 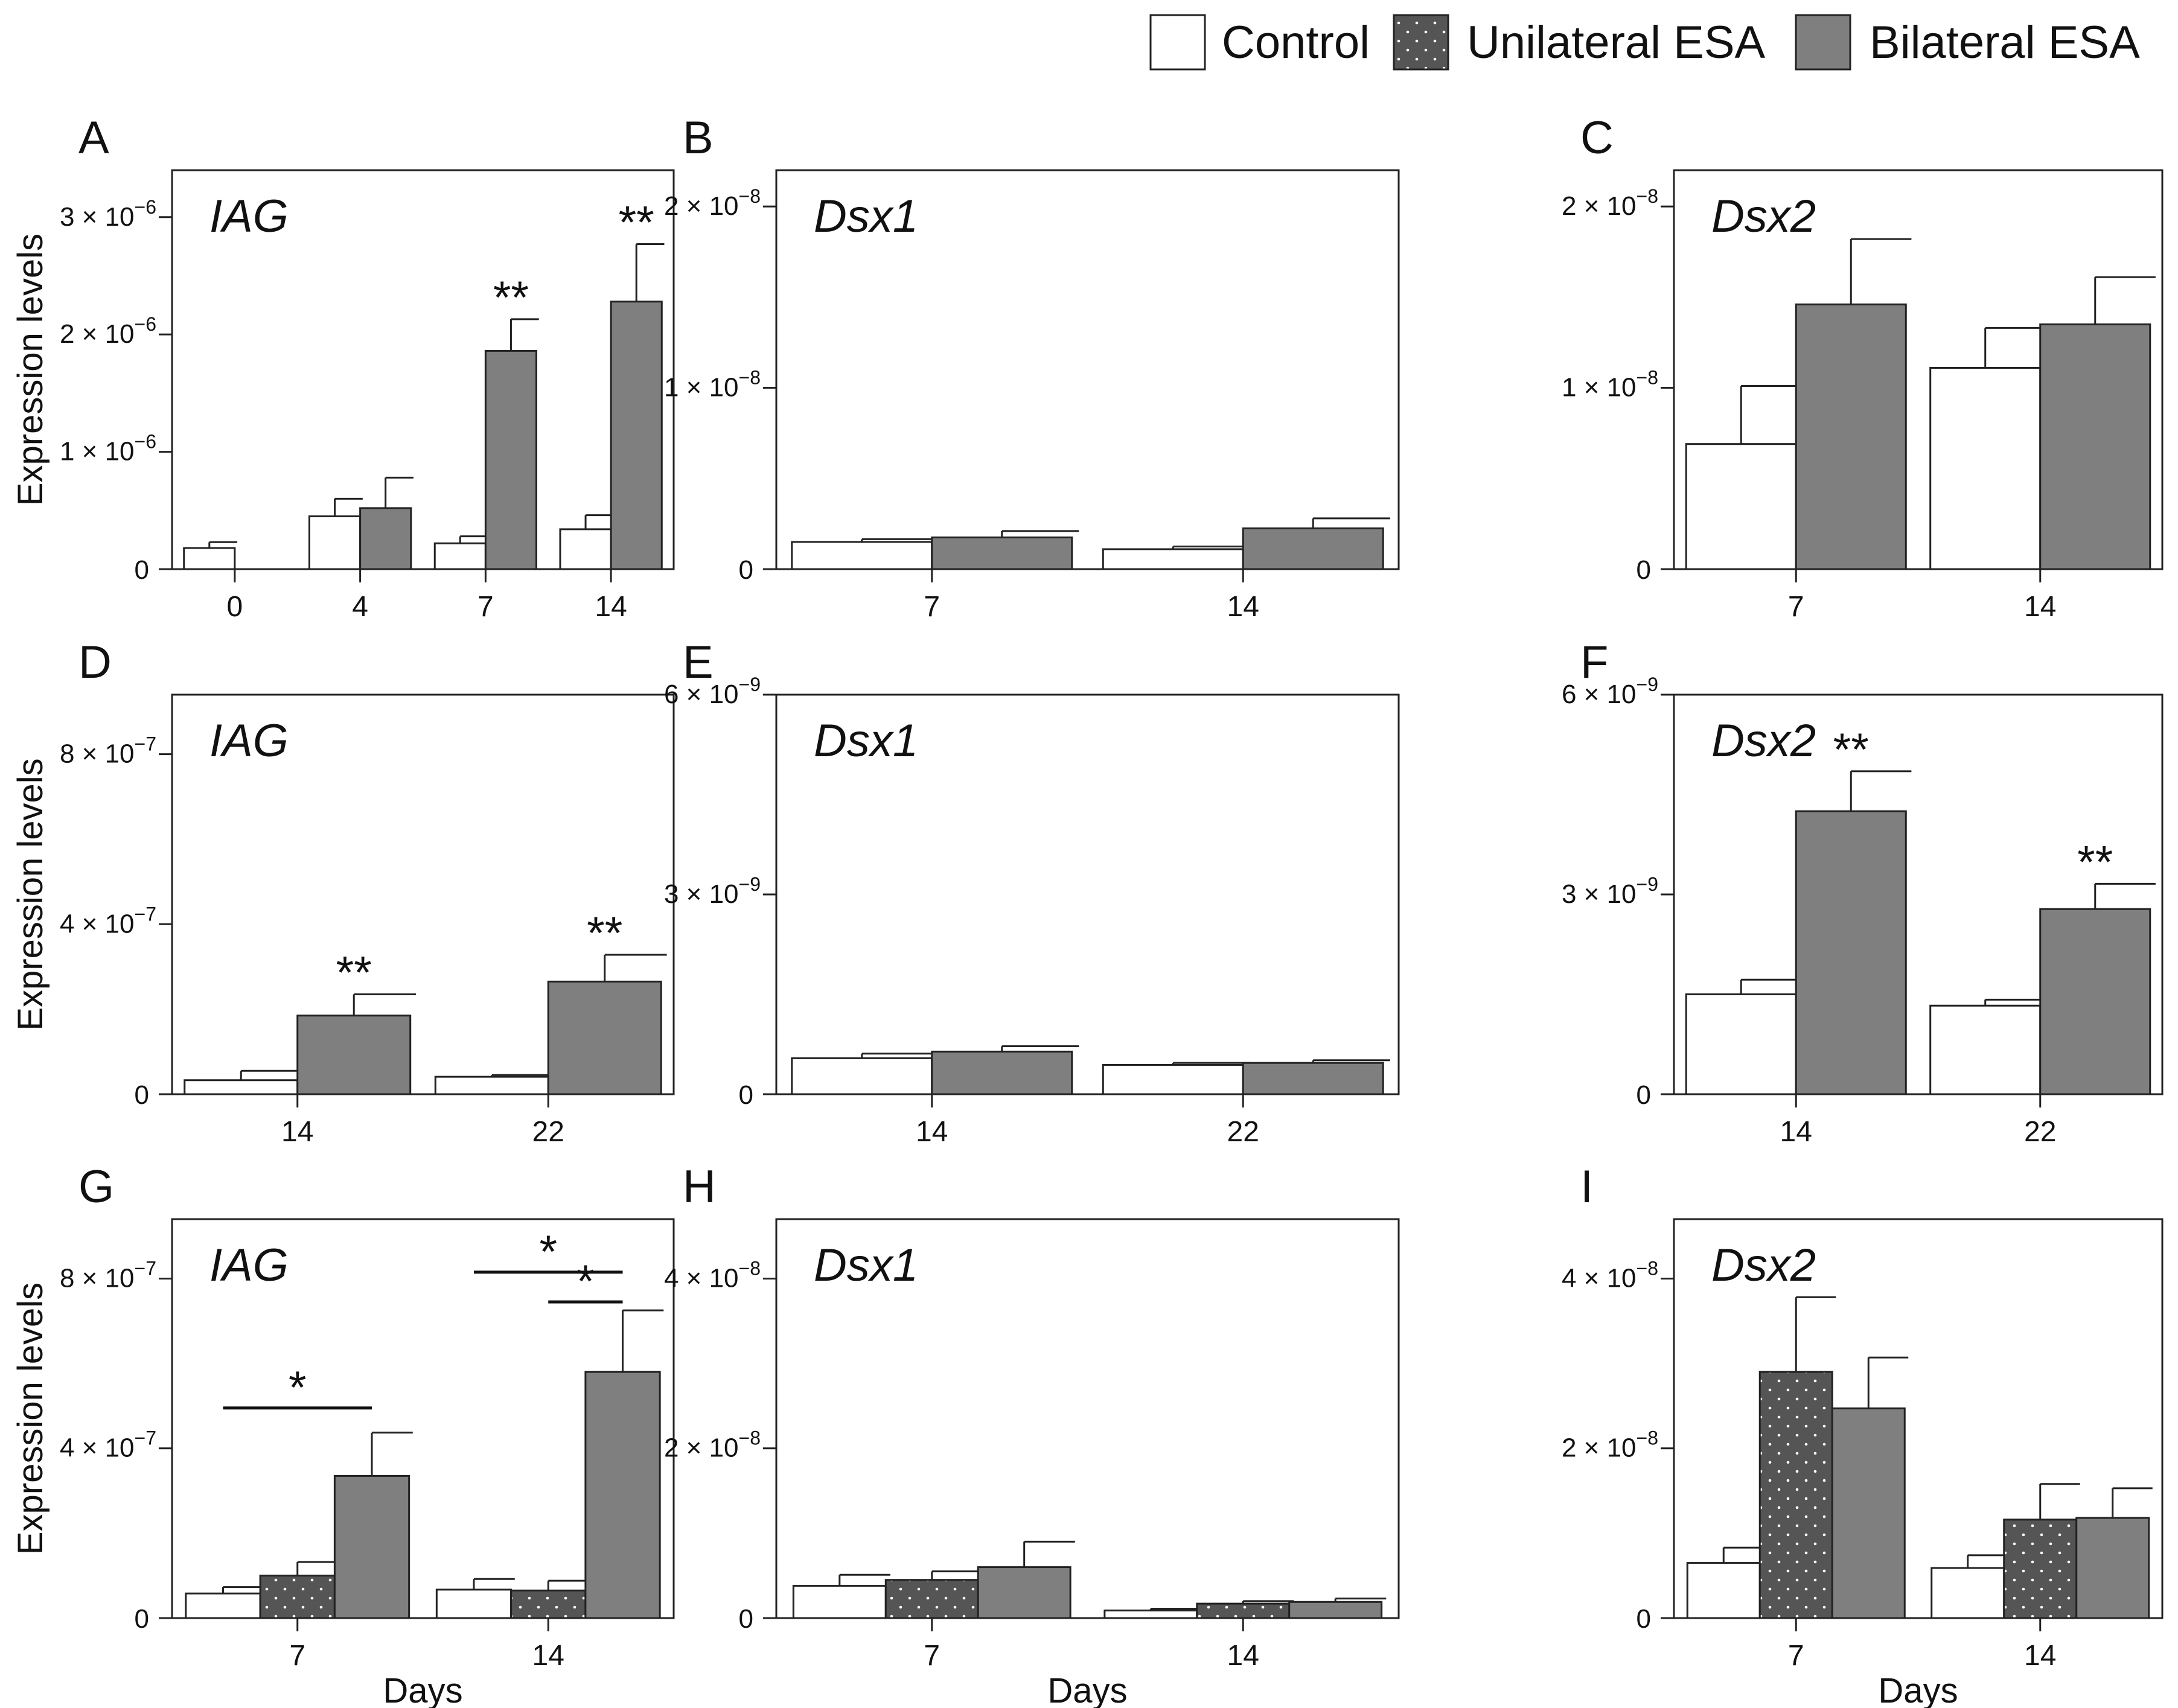 What do you see at coordinates (1594, 662) in the screenshot?
I see `panel-letter: F` at bounding box center [1594, 662].